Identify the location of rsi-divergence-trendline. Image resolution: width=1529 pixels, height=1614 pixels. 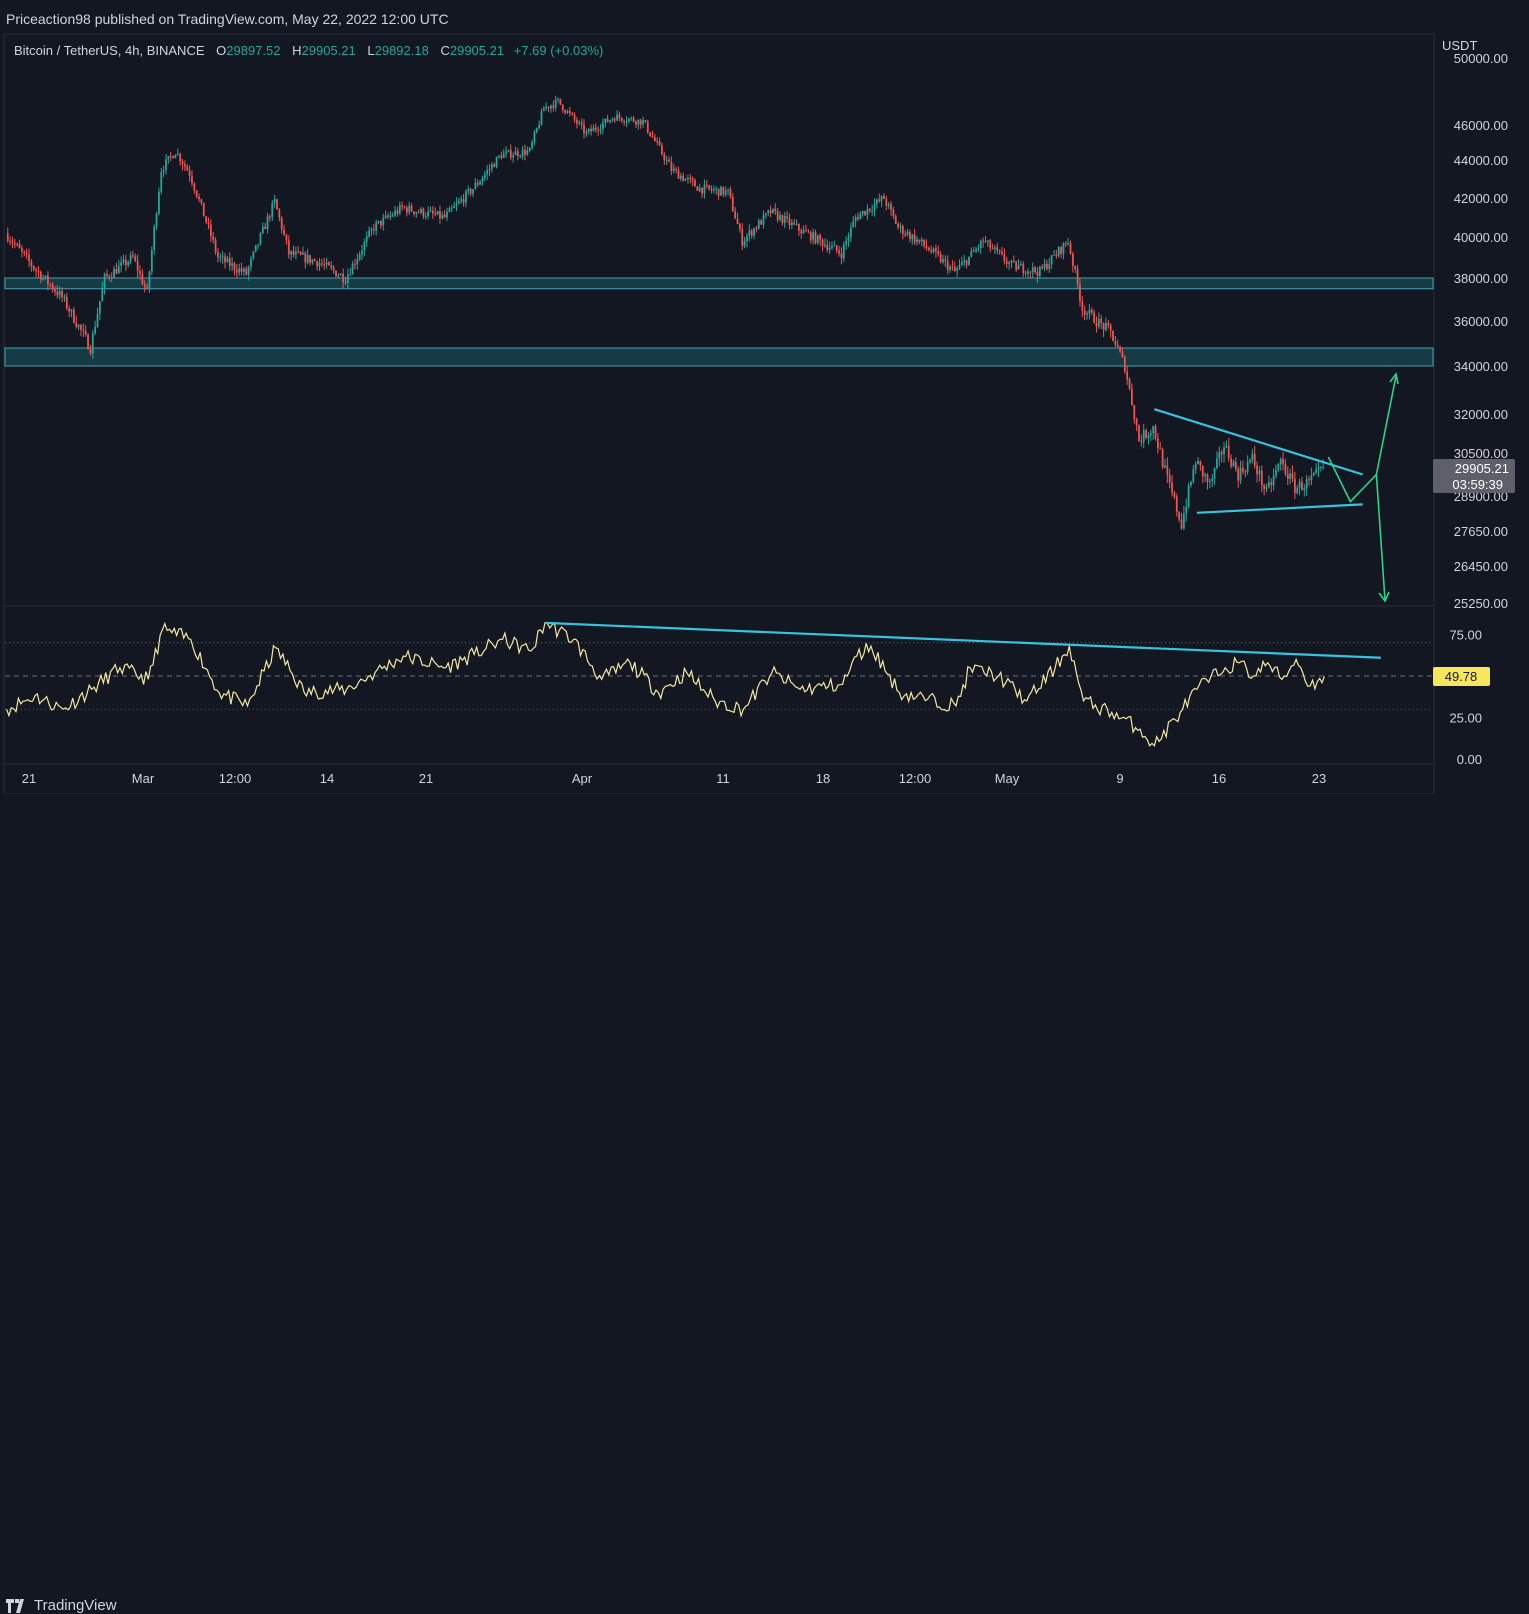
(962, 640).